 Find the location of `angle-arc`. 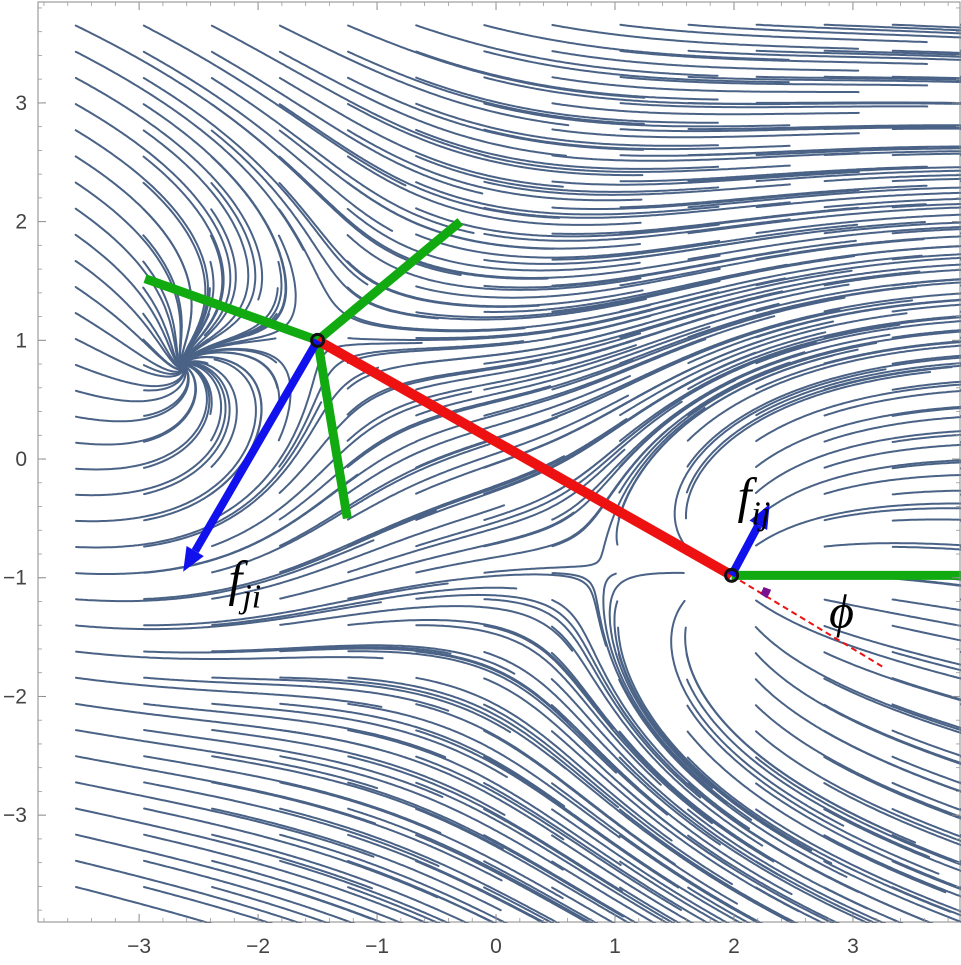

angle-arc is located at coordinates (766, 592).